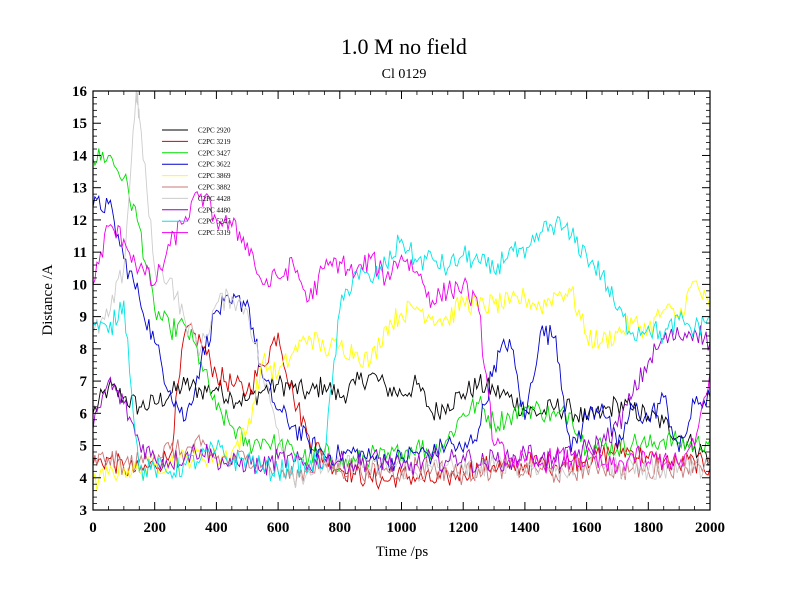 The height and width of the screenshot is (600, 800). I want to click on y-tick-label: 5, so click(84, 447).